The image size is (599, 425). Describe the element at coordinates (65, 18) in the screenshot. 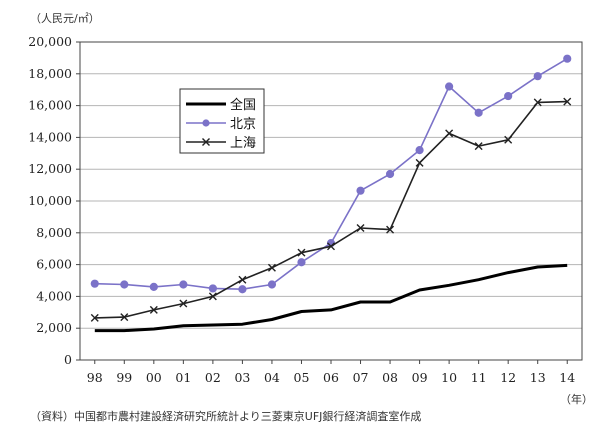

I see `y-unit-label: （人民元/㎡）` at that location.